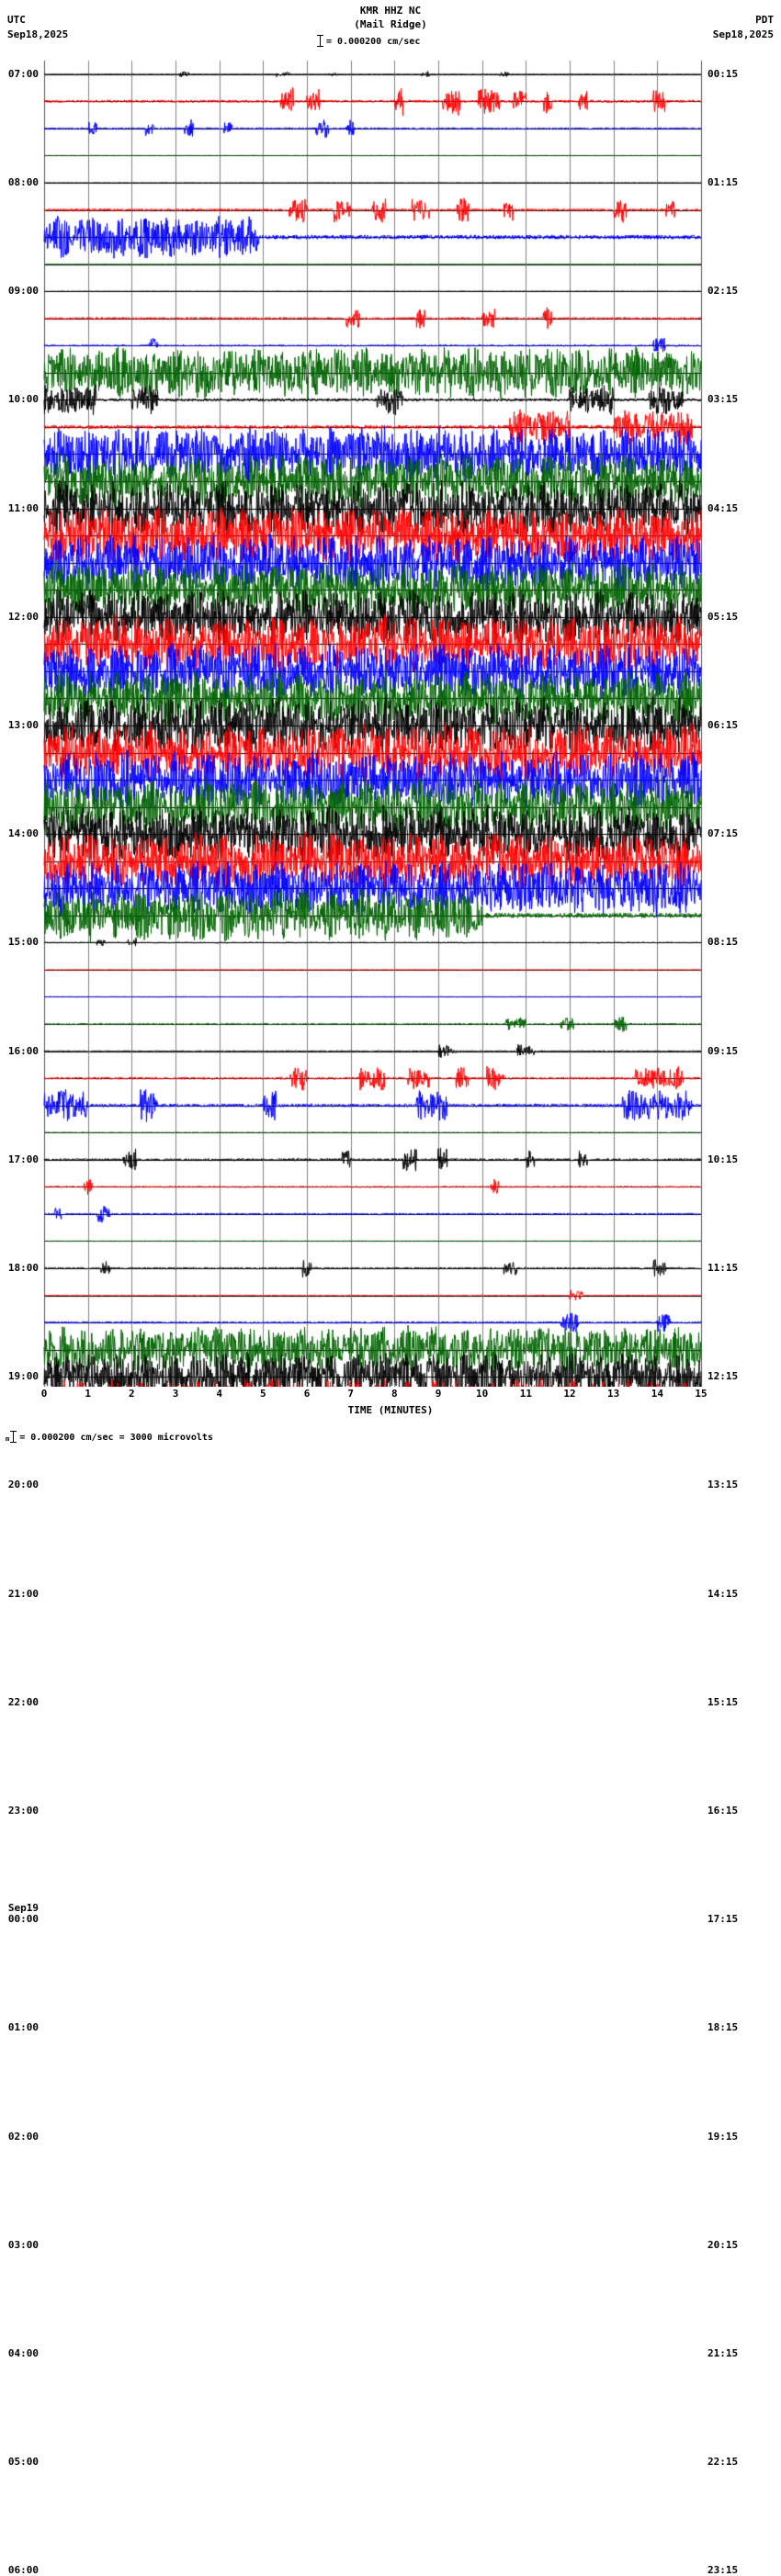 The width and height of the screenshot is (781, 2576). Describe the element at coordinates (219, 1394) in the screenshot. I see `x-tick-label: 4` at that location.